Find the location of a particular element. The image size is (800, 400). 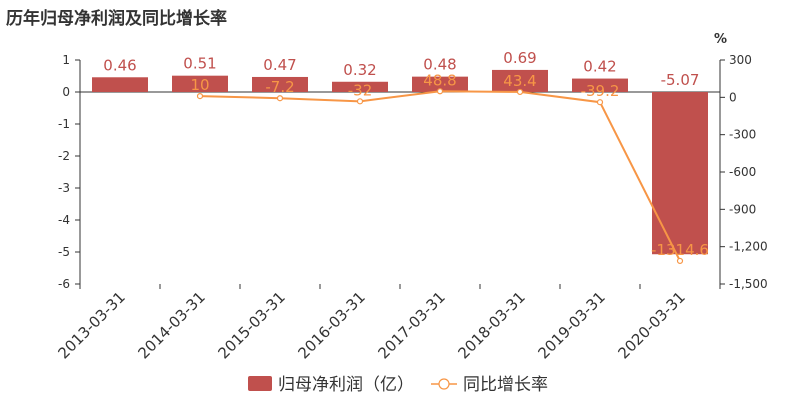

x-tick-label: 2017-03-31 is located at coordinates (411, 325).